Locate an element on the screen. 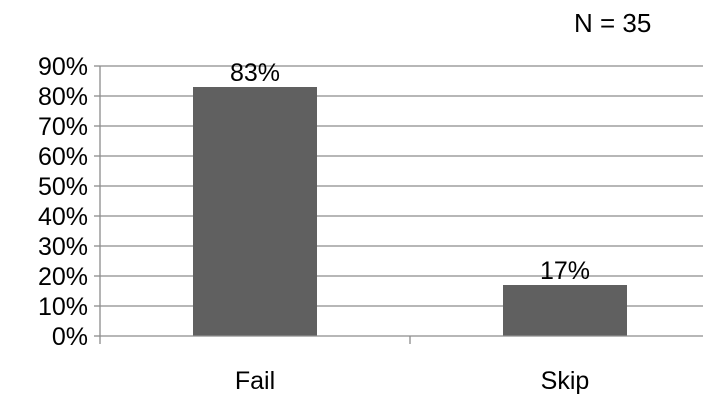 This screenshot has height=395, width=703. y-tick-label: 20% is located at coordinates (63, 277).